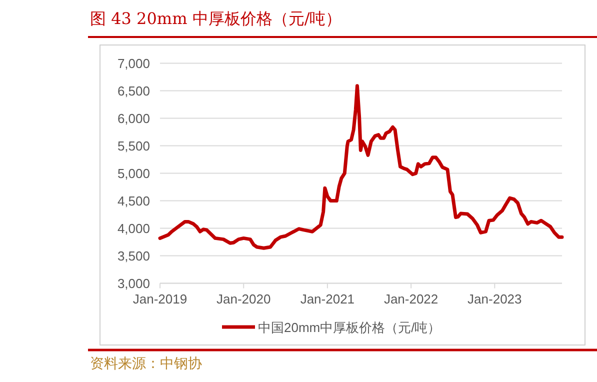 The image size is (597, 382). I want to click on y-tick-label: 4,500, so click(133, 200).